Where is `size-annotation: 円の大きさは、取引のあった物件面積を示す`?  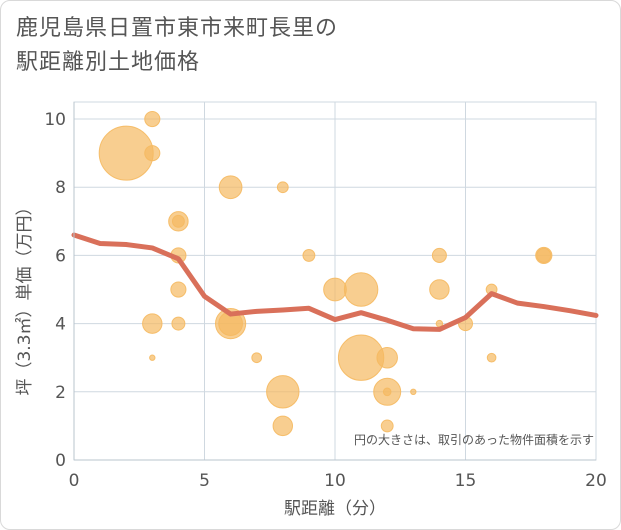
size-annotation: 円の大きさは、取引のあった物件面積を示す is located at coordinates (474, 439).